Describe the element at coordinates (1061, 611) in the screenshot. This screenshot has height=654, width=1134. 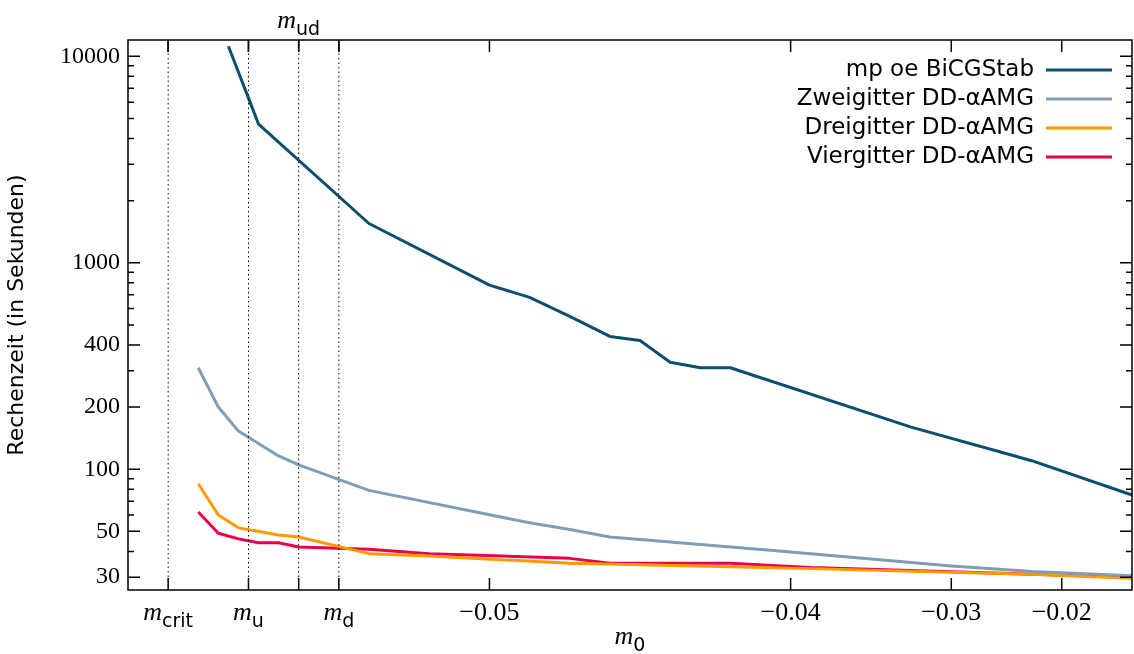
I see `x-tick-label: −0.02` at that location.